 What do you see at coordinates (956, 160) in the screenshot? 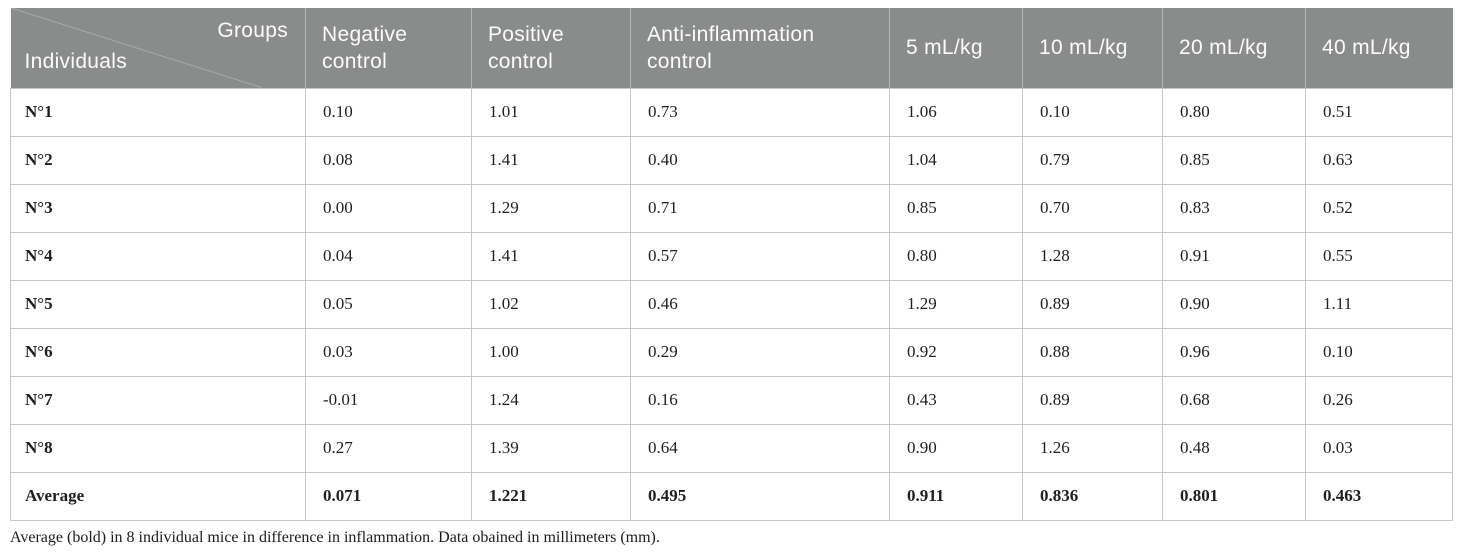
I see `table-cell: 1.04` at bounding box center [956, 160].